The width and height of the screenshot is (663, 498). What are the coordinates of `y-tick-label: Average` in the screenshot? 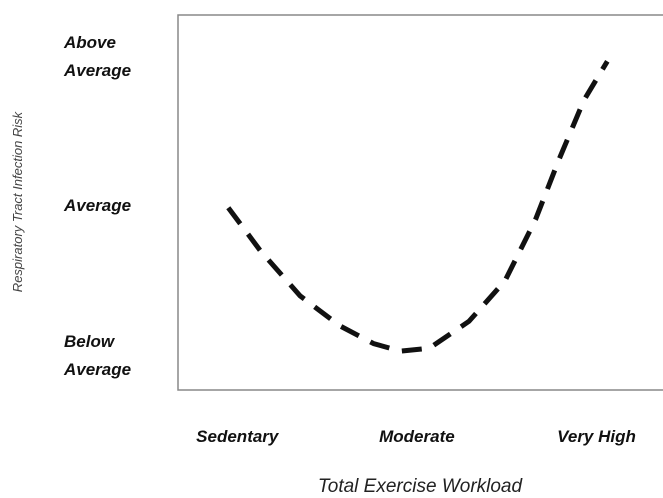 It's located at (98, 206).